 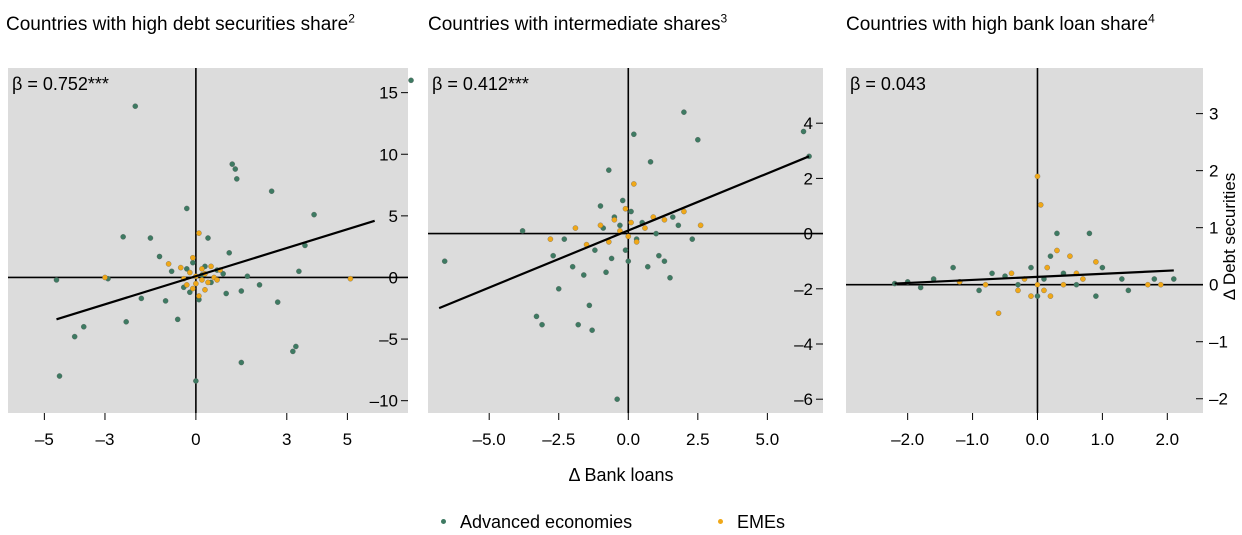 I want to click on panel-1-y-tick-label: –10, so click(x=384, y=401).